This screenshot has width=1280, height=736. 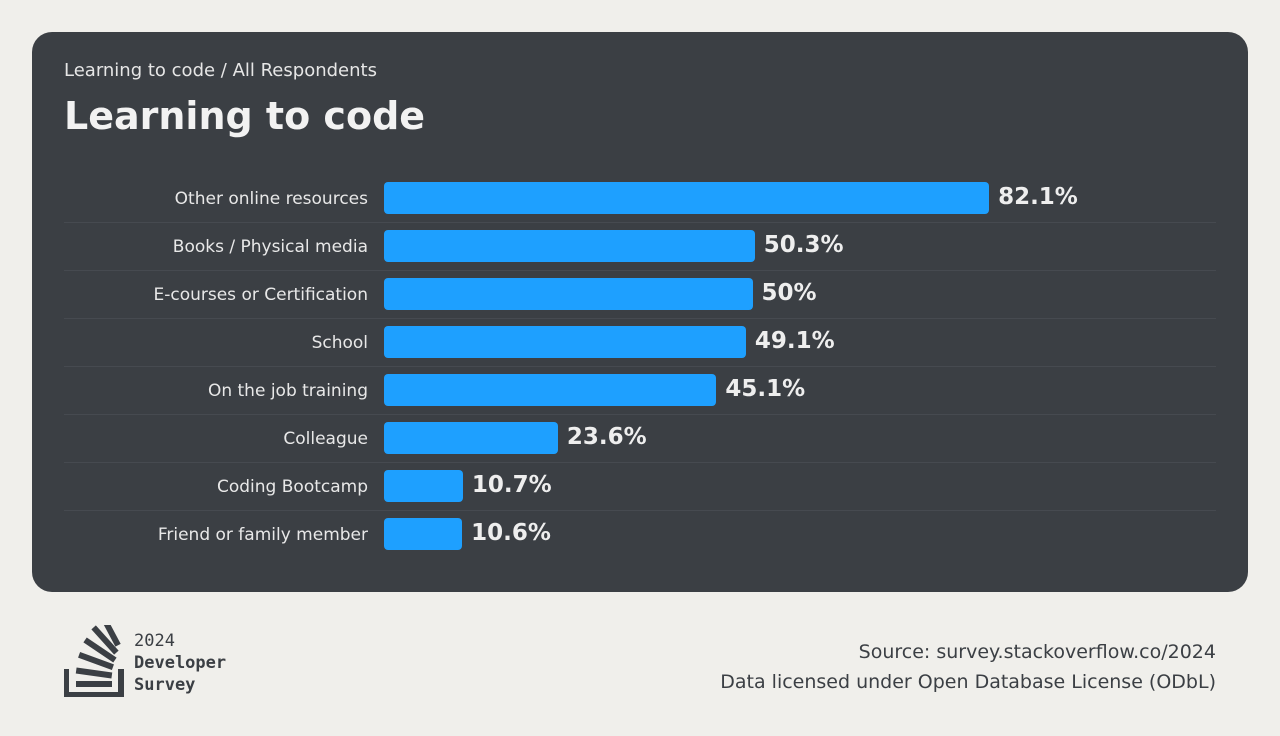 I want to click on bar-row: Other online resources 82.1%, so click(x=640, y=199).